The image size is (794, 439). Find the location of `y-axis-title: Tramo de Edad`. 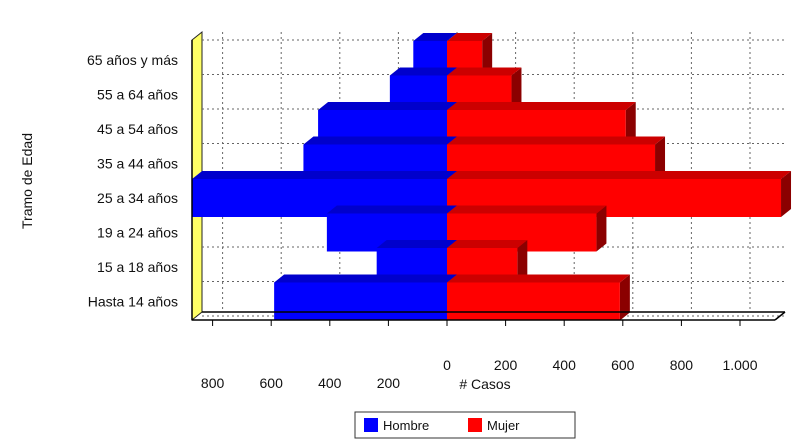

y-axis-title: Tramo de Edad is located at coordinates (27, 181).